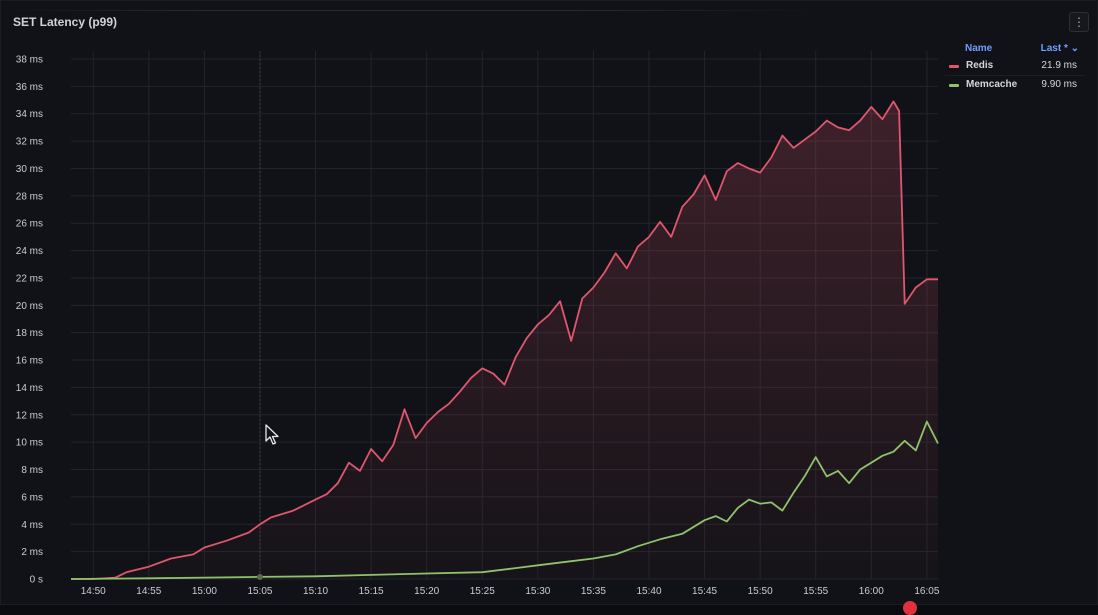 The image size is (1098, 615). What do you see at coordinates (29, 196) in the screenshot?
I see `y-tick-label: 28 ms` at bounding box center [29, 196].